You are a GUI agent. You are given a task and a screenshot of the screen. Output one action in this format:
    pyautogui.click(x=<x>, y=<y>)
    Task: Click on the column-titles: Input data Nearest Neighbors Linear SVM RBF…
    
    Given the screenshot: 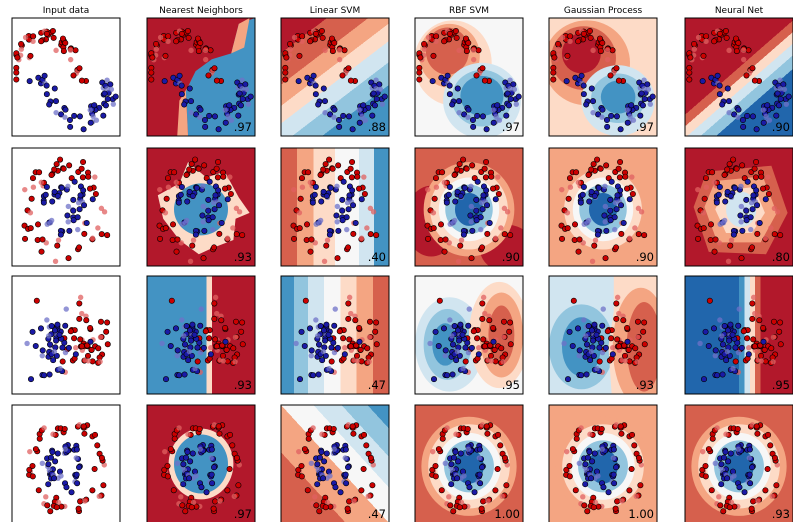 What is the action you would take?
    pyautogui.click(x=403, y=11)
    